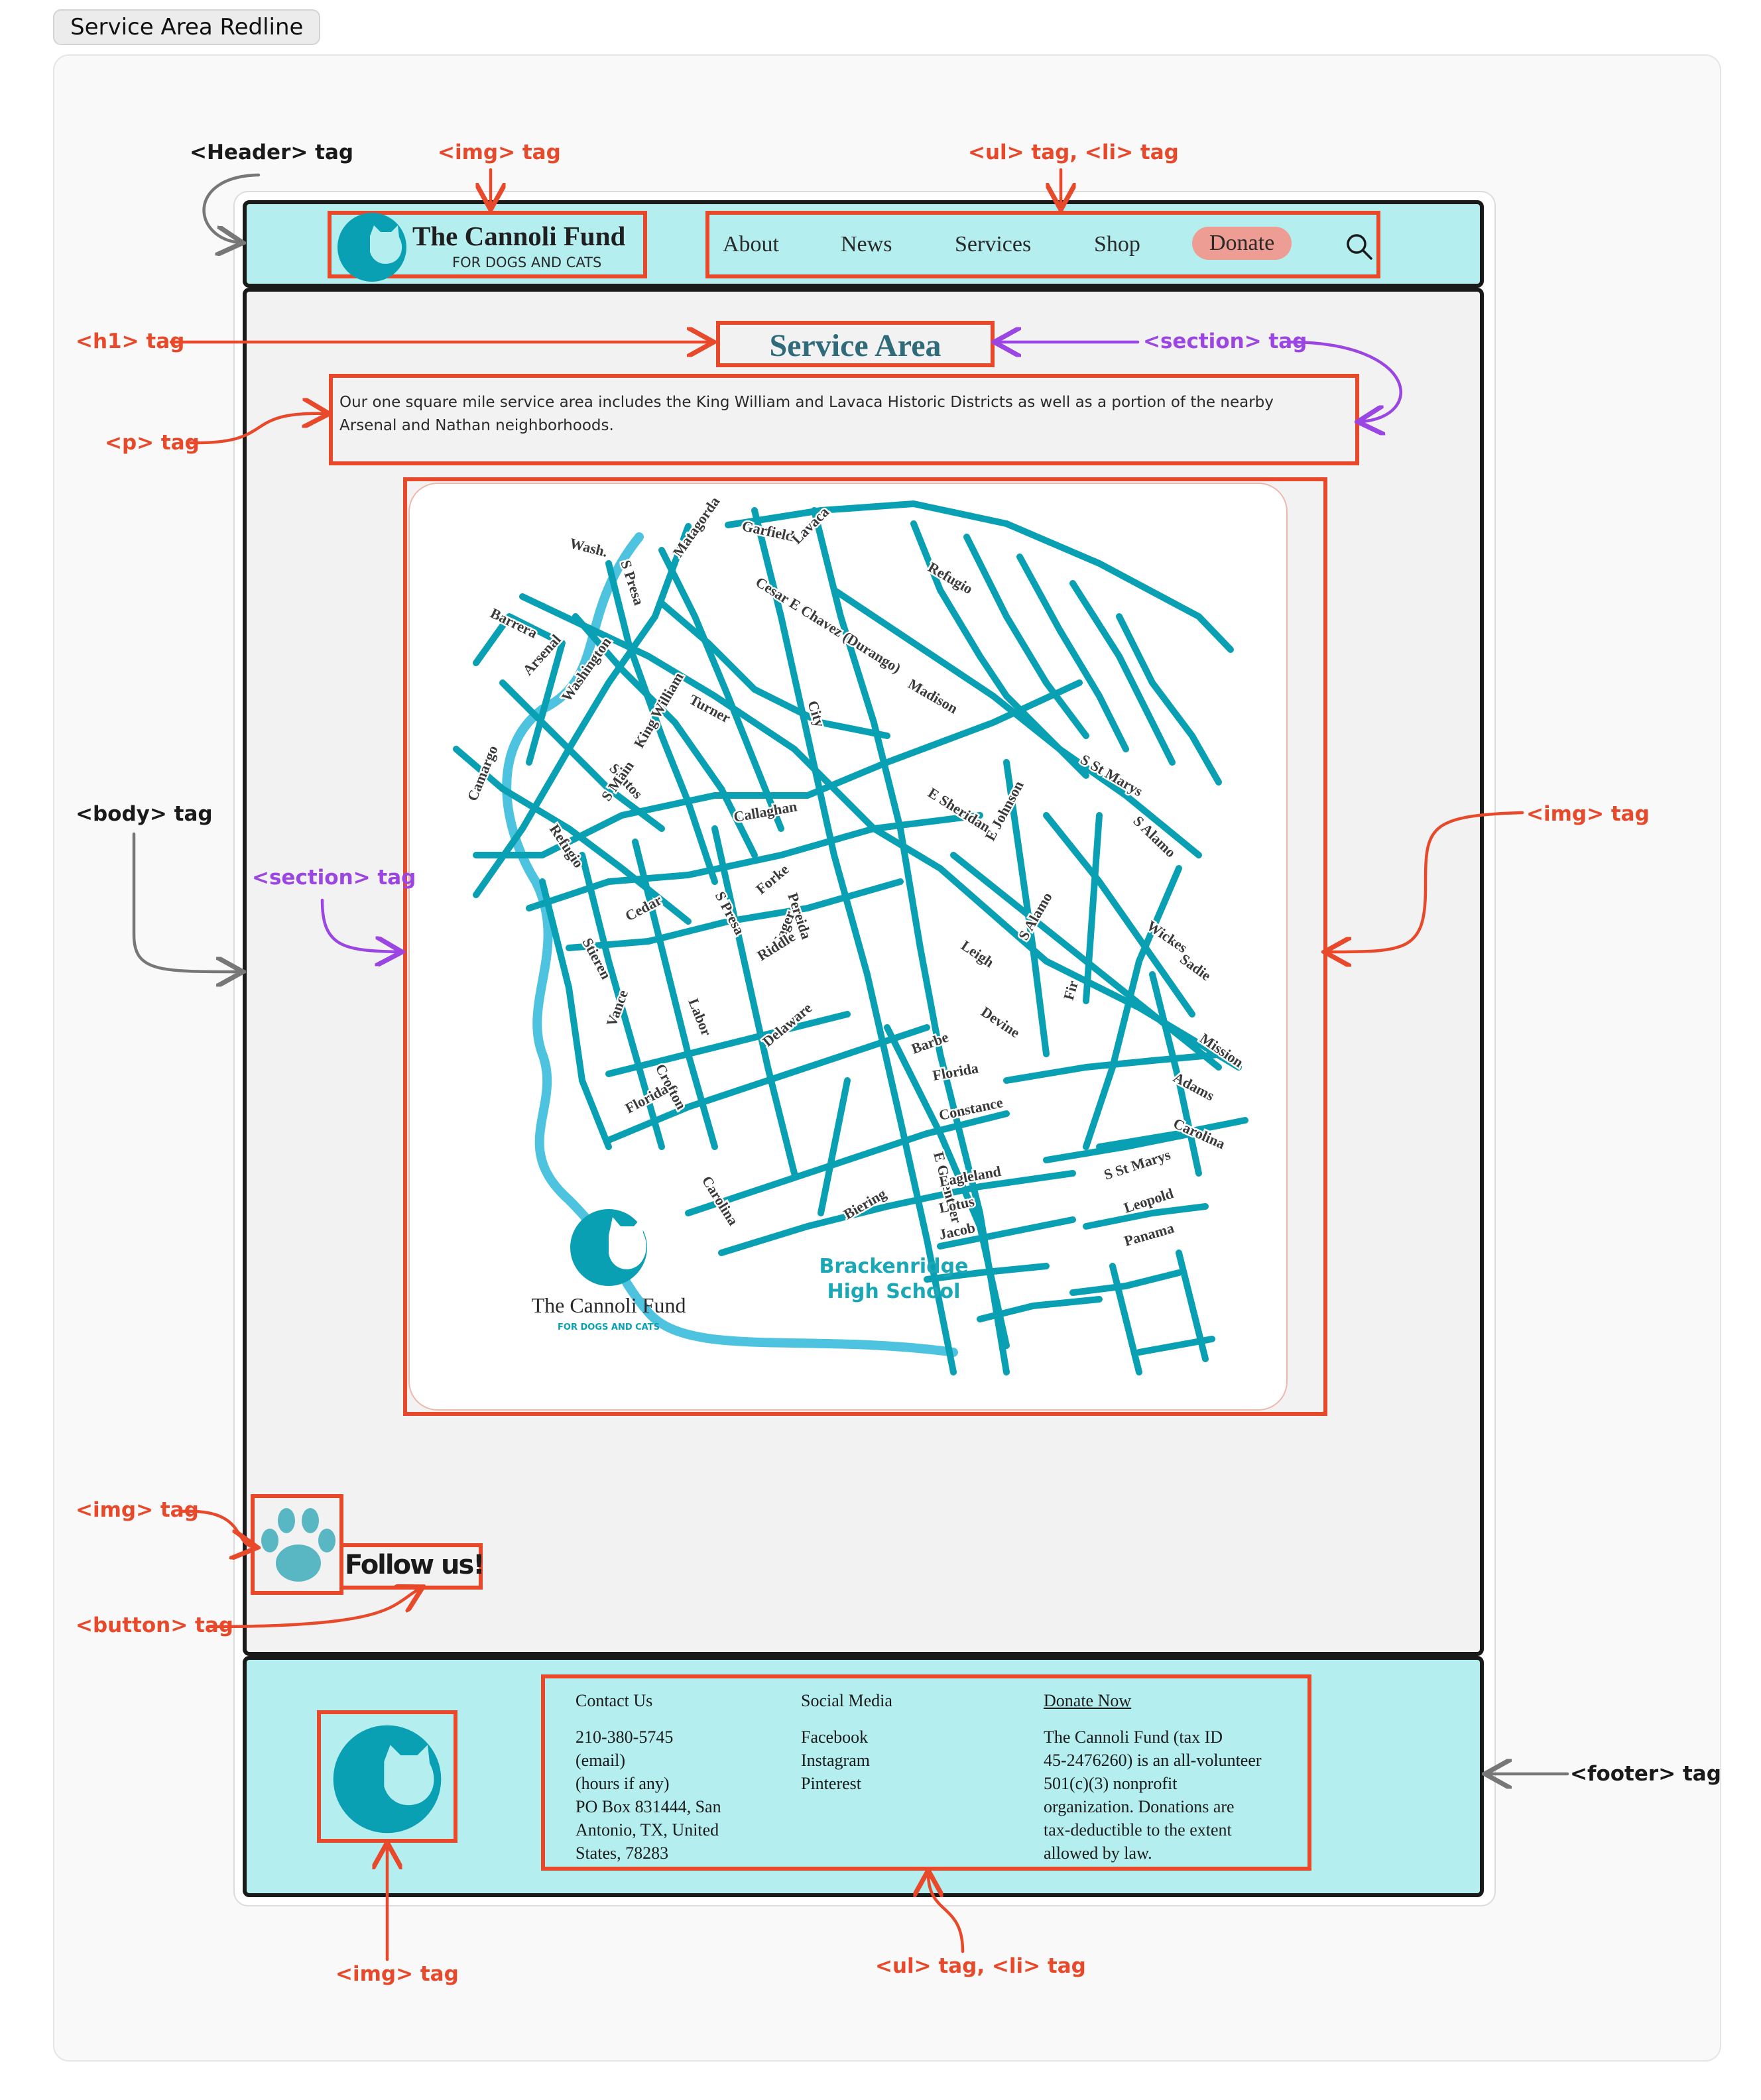 The width and height of the screenshot is (1761, 2100). What do you see at coordinates (144, 814) in the screenshot?
I see `annotation-body-tag: <body> tag` at bounding box center [144, 814].